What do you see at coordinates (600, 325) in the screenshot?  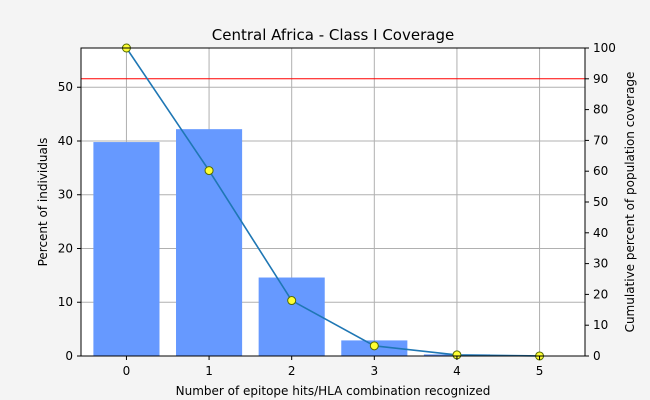 I see `y-right-tick-label: 10` at bounding box center [600, 325].